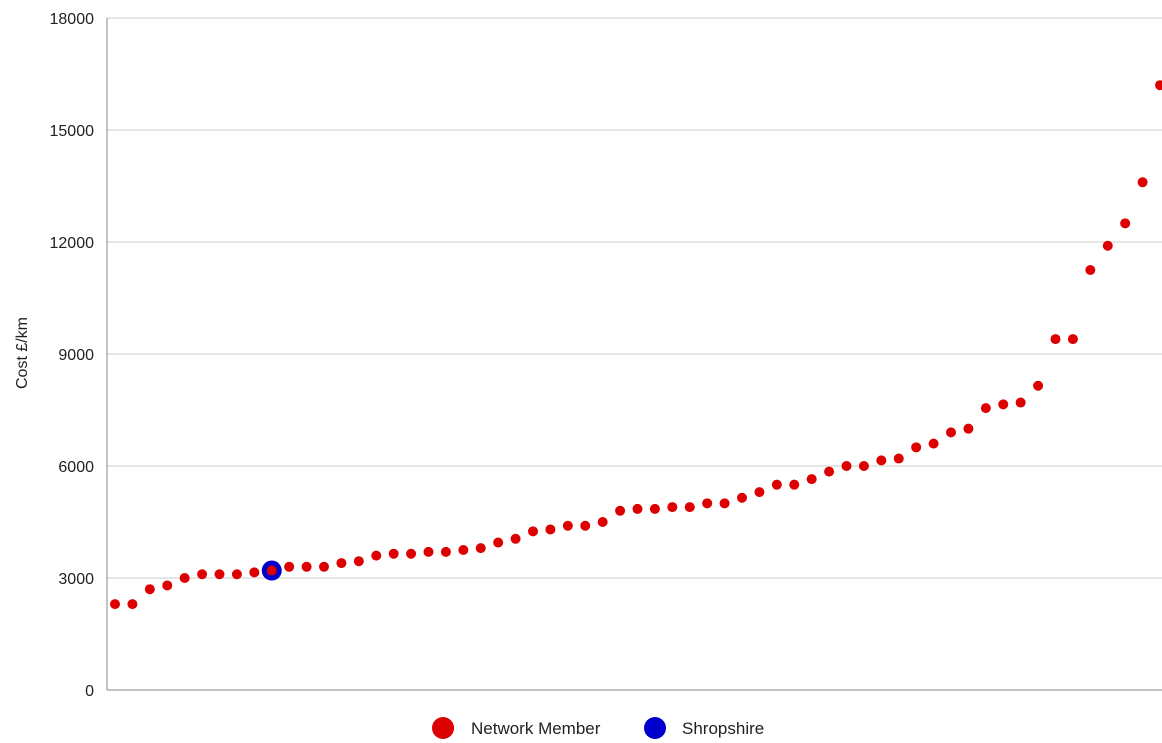 This screenshot has height=743, width=1162. I want to click on y-axis-ticks: 0 3000 6000 9000 12000 15000 18000, so click(72, 355).